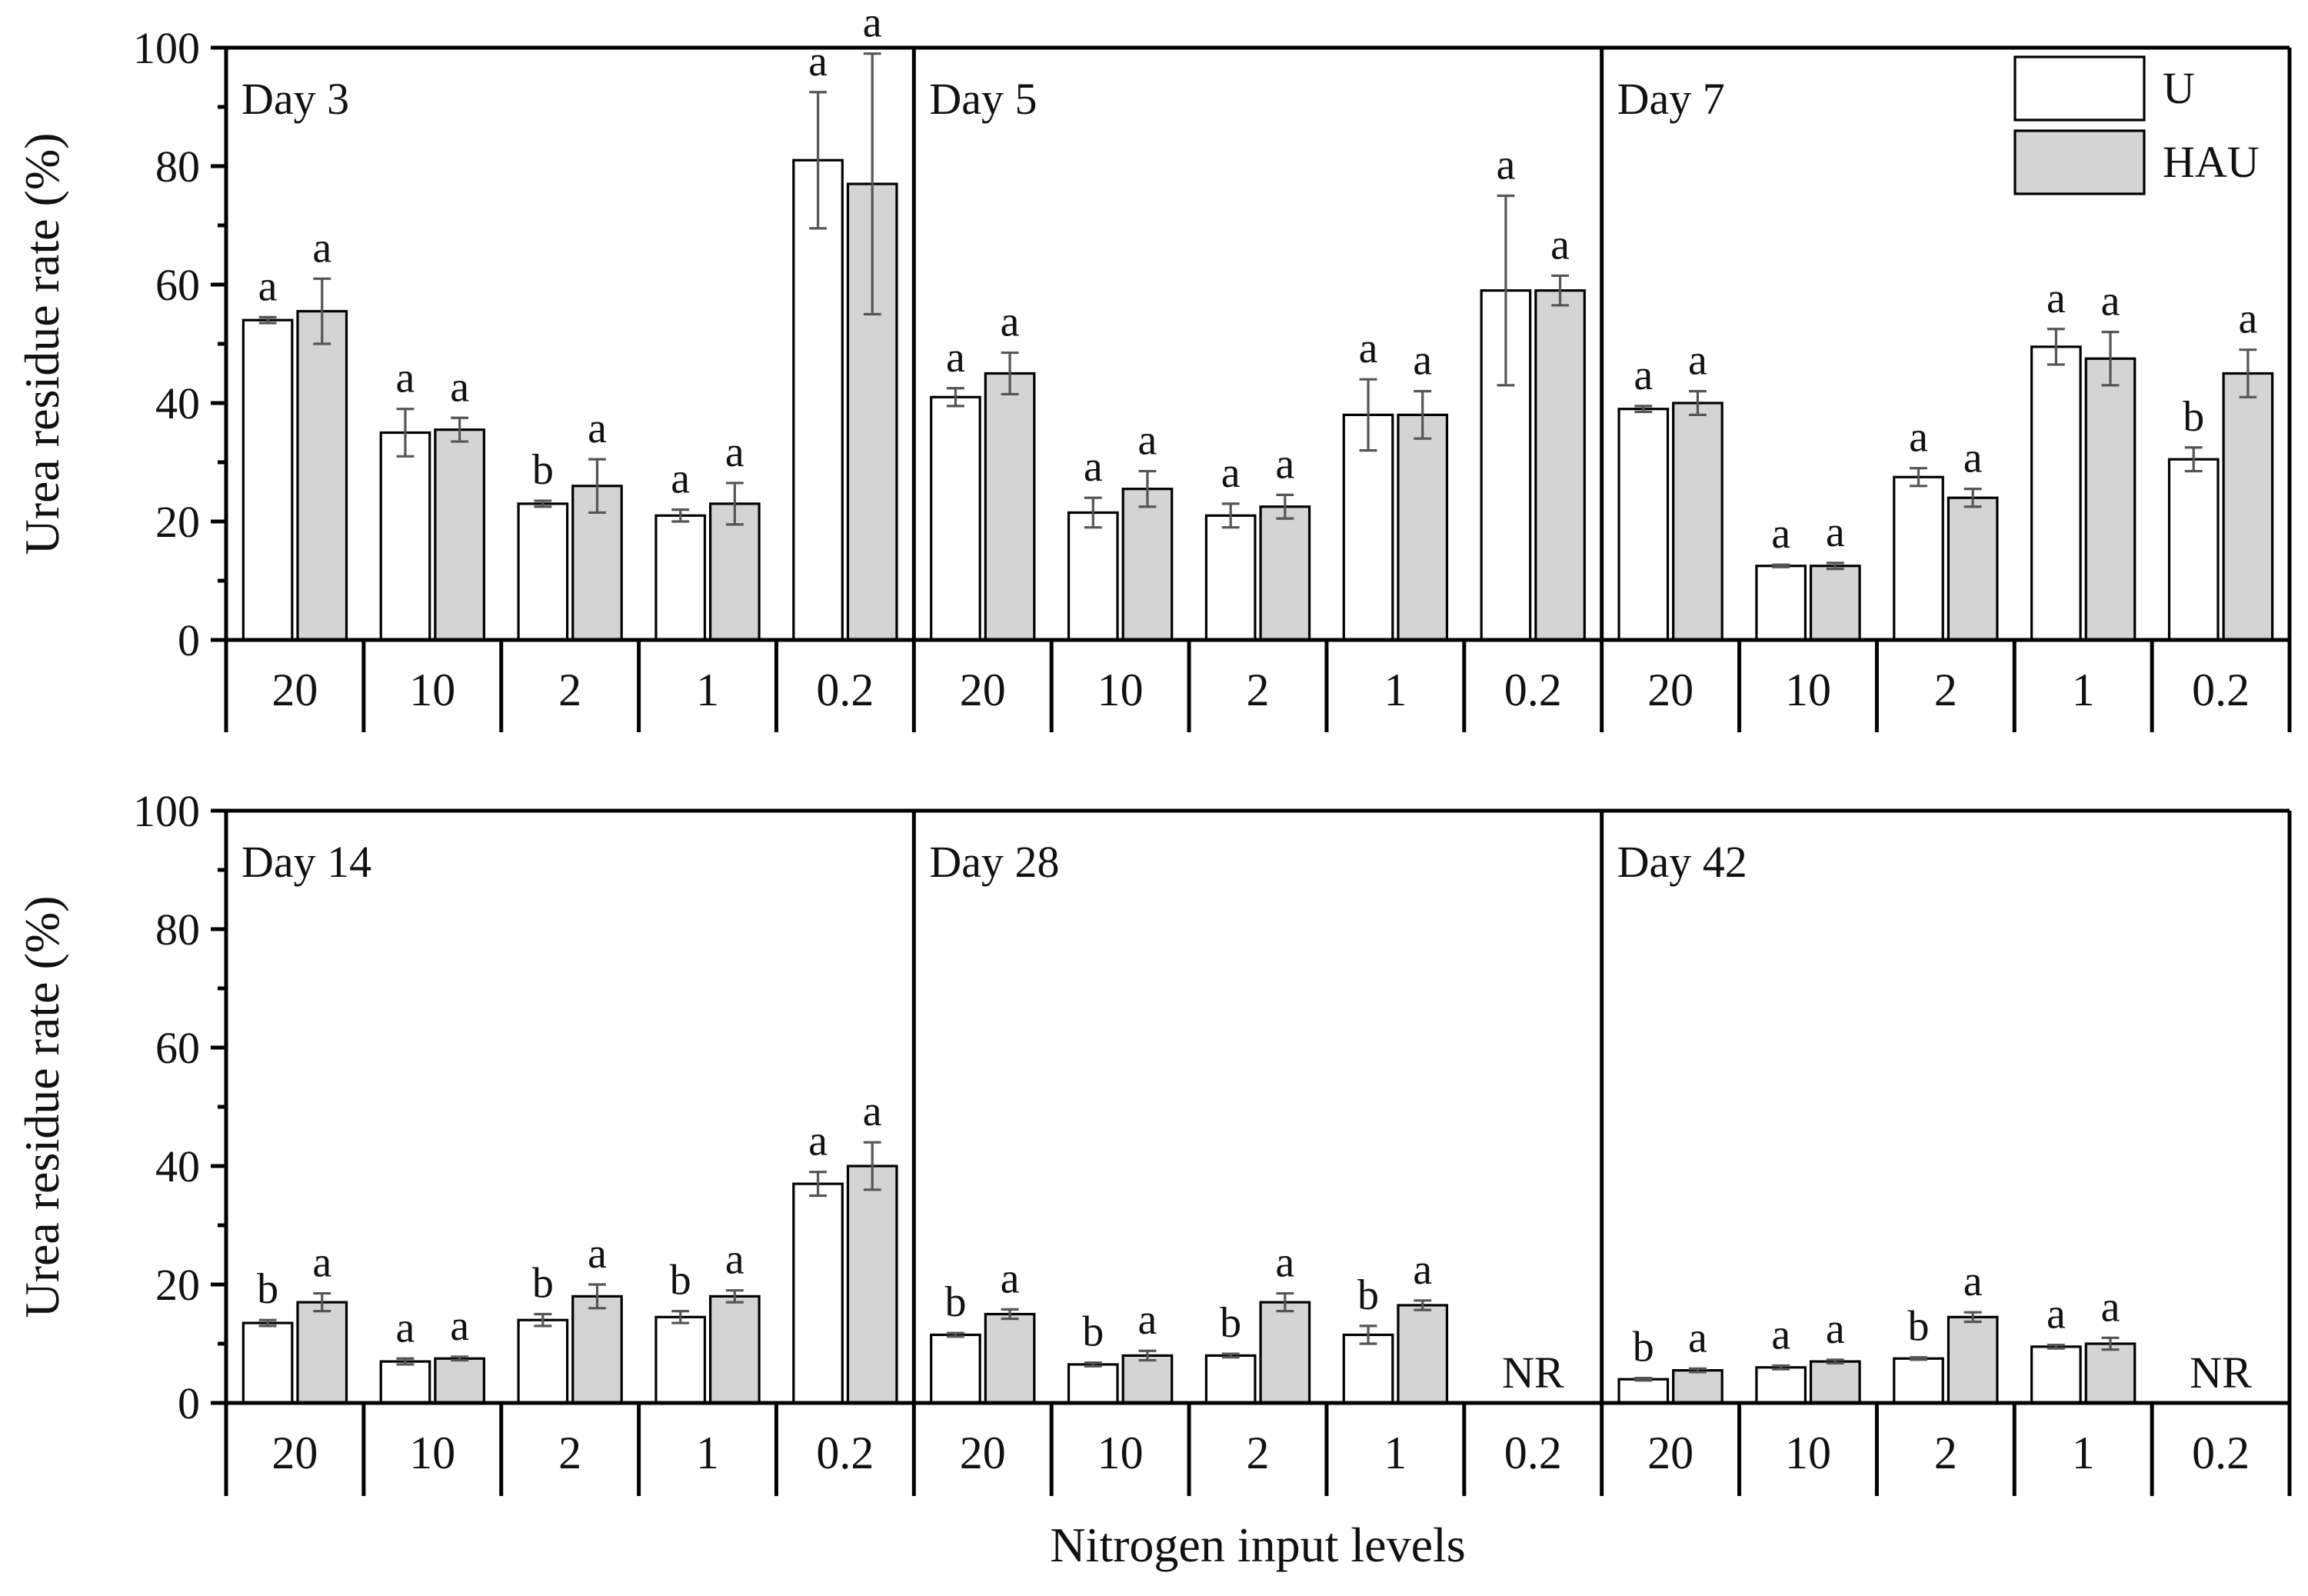 The image size is (2308, 1596). What do you see at coordinates (177, 285) in the screenshot?
I see `y-tick-label: 60` at bounding box center [177, 285].